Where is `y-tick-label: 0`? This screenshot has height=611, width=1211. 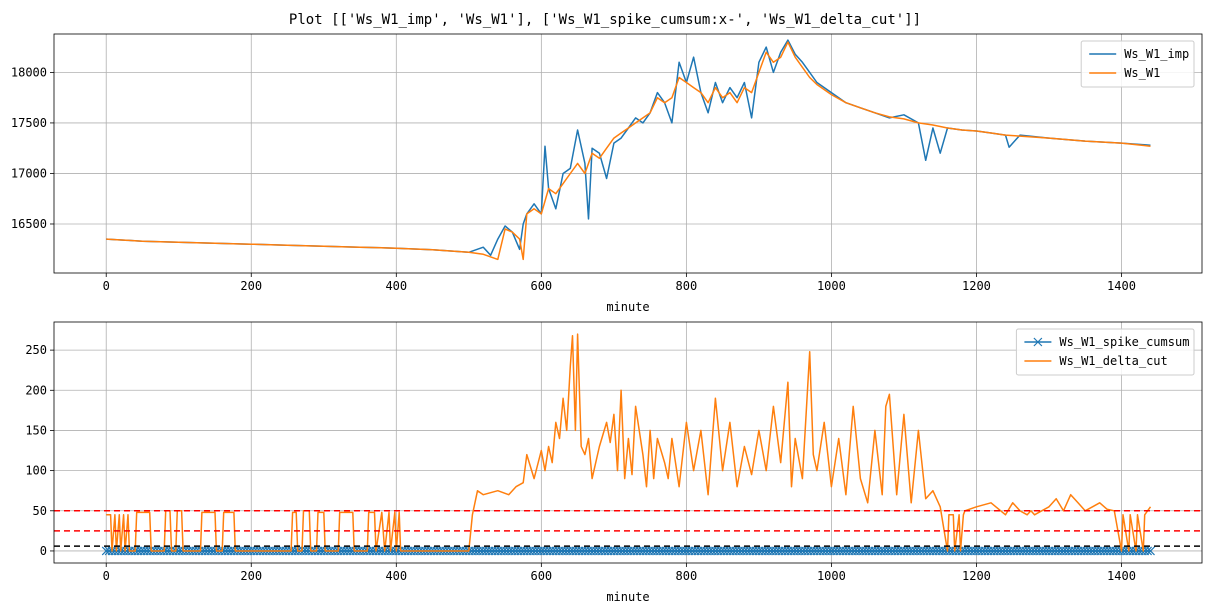 y-tick-label: 0 is located at coordinates (43, 551).